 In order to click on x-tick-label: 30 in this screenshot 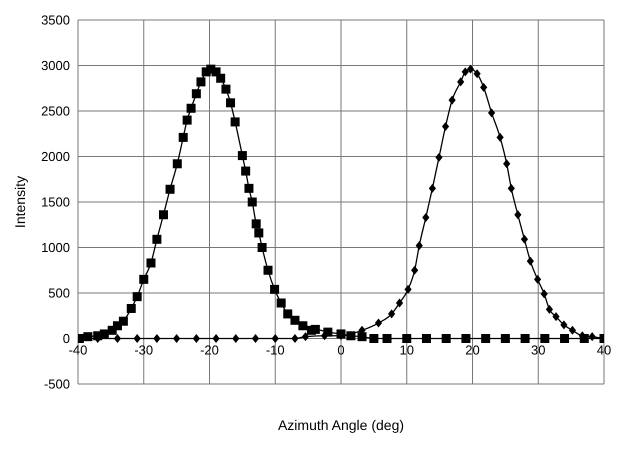, I will do `click(538, 350)`.